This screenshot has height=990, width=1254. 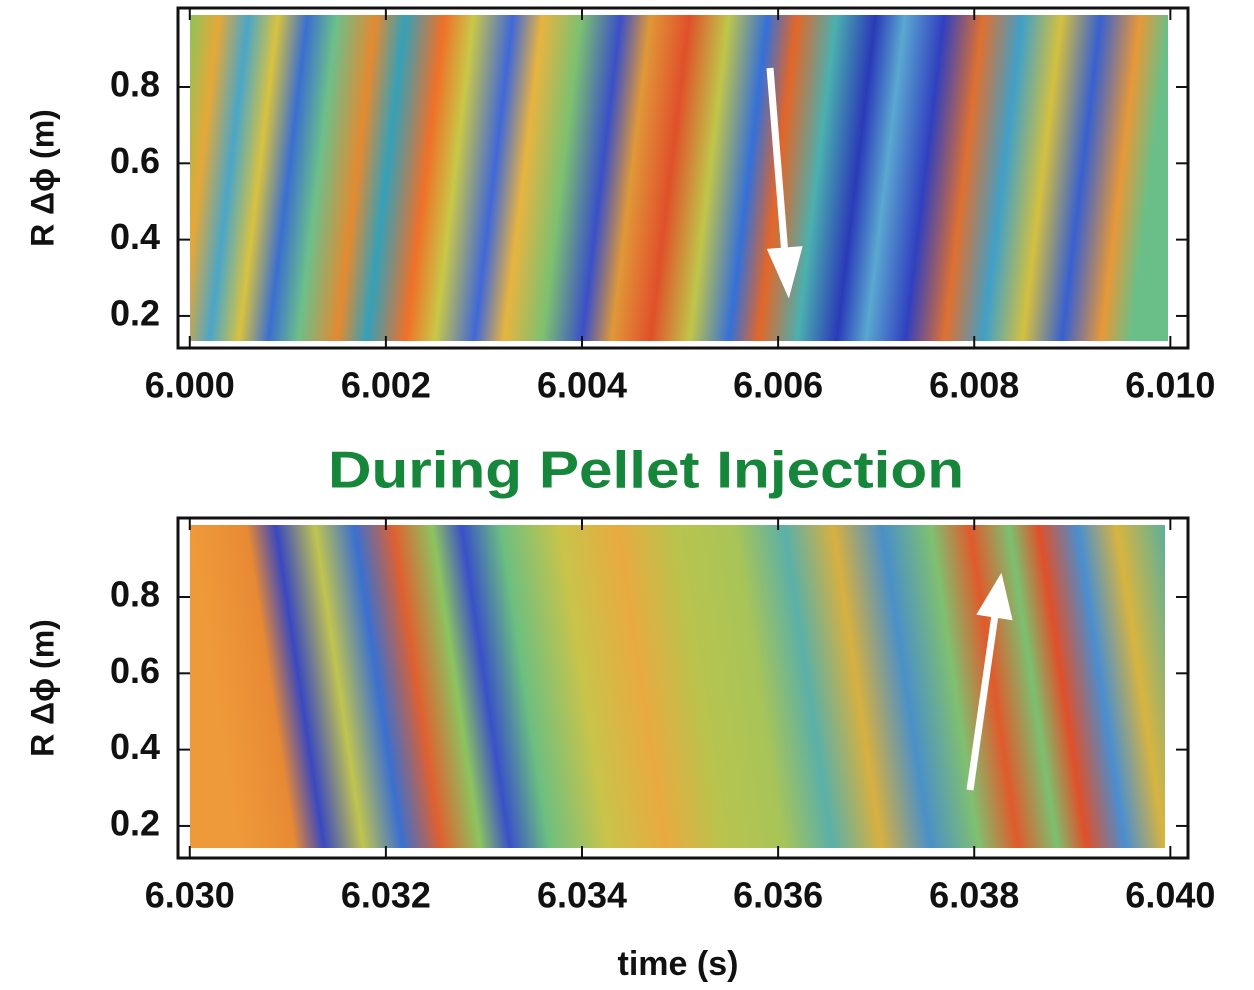 What do you see at coordinates (1170, 385) in the screenshot?
I see `x-tick-label: 6.010` at bounding box center [1170, 385].